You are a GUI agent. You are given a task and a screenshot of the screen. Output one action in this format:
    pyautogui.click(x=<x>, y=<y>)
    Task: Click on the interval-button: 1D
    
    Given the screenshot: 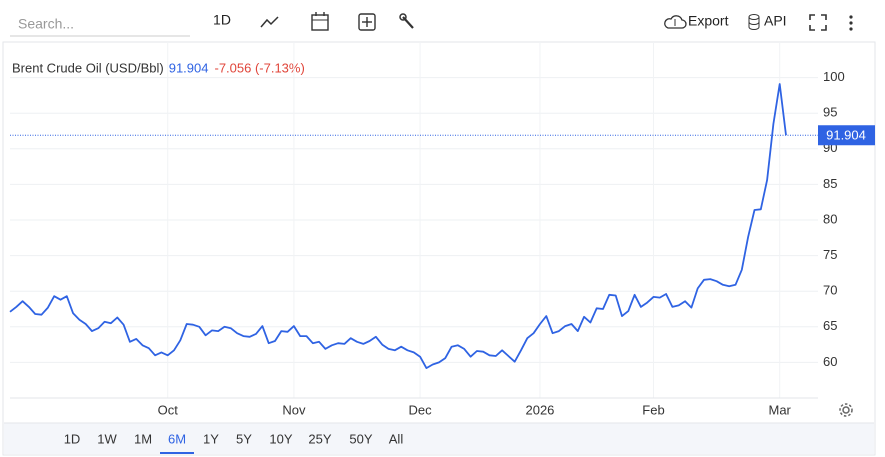 What is the action you would take?
    pyautogui.click(x=222, y=20)
    